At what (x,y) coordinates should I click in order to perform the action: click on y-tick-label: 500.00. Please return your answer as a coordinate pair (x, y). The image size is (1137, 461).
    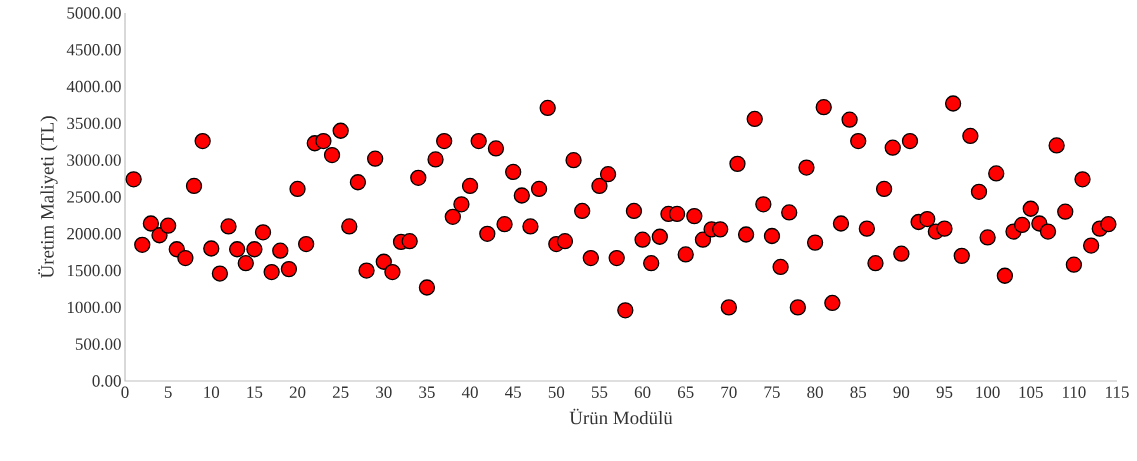
    Looking at the image, I should click on (98, 344).